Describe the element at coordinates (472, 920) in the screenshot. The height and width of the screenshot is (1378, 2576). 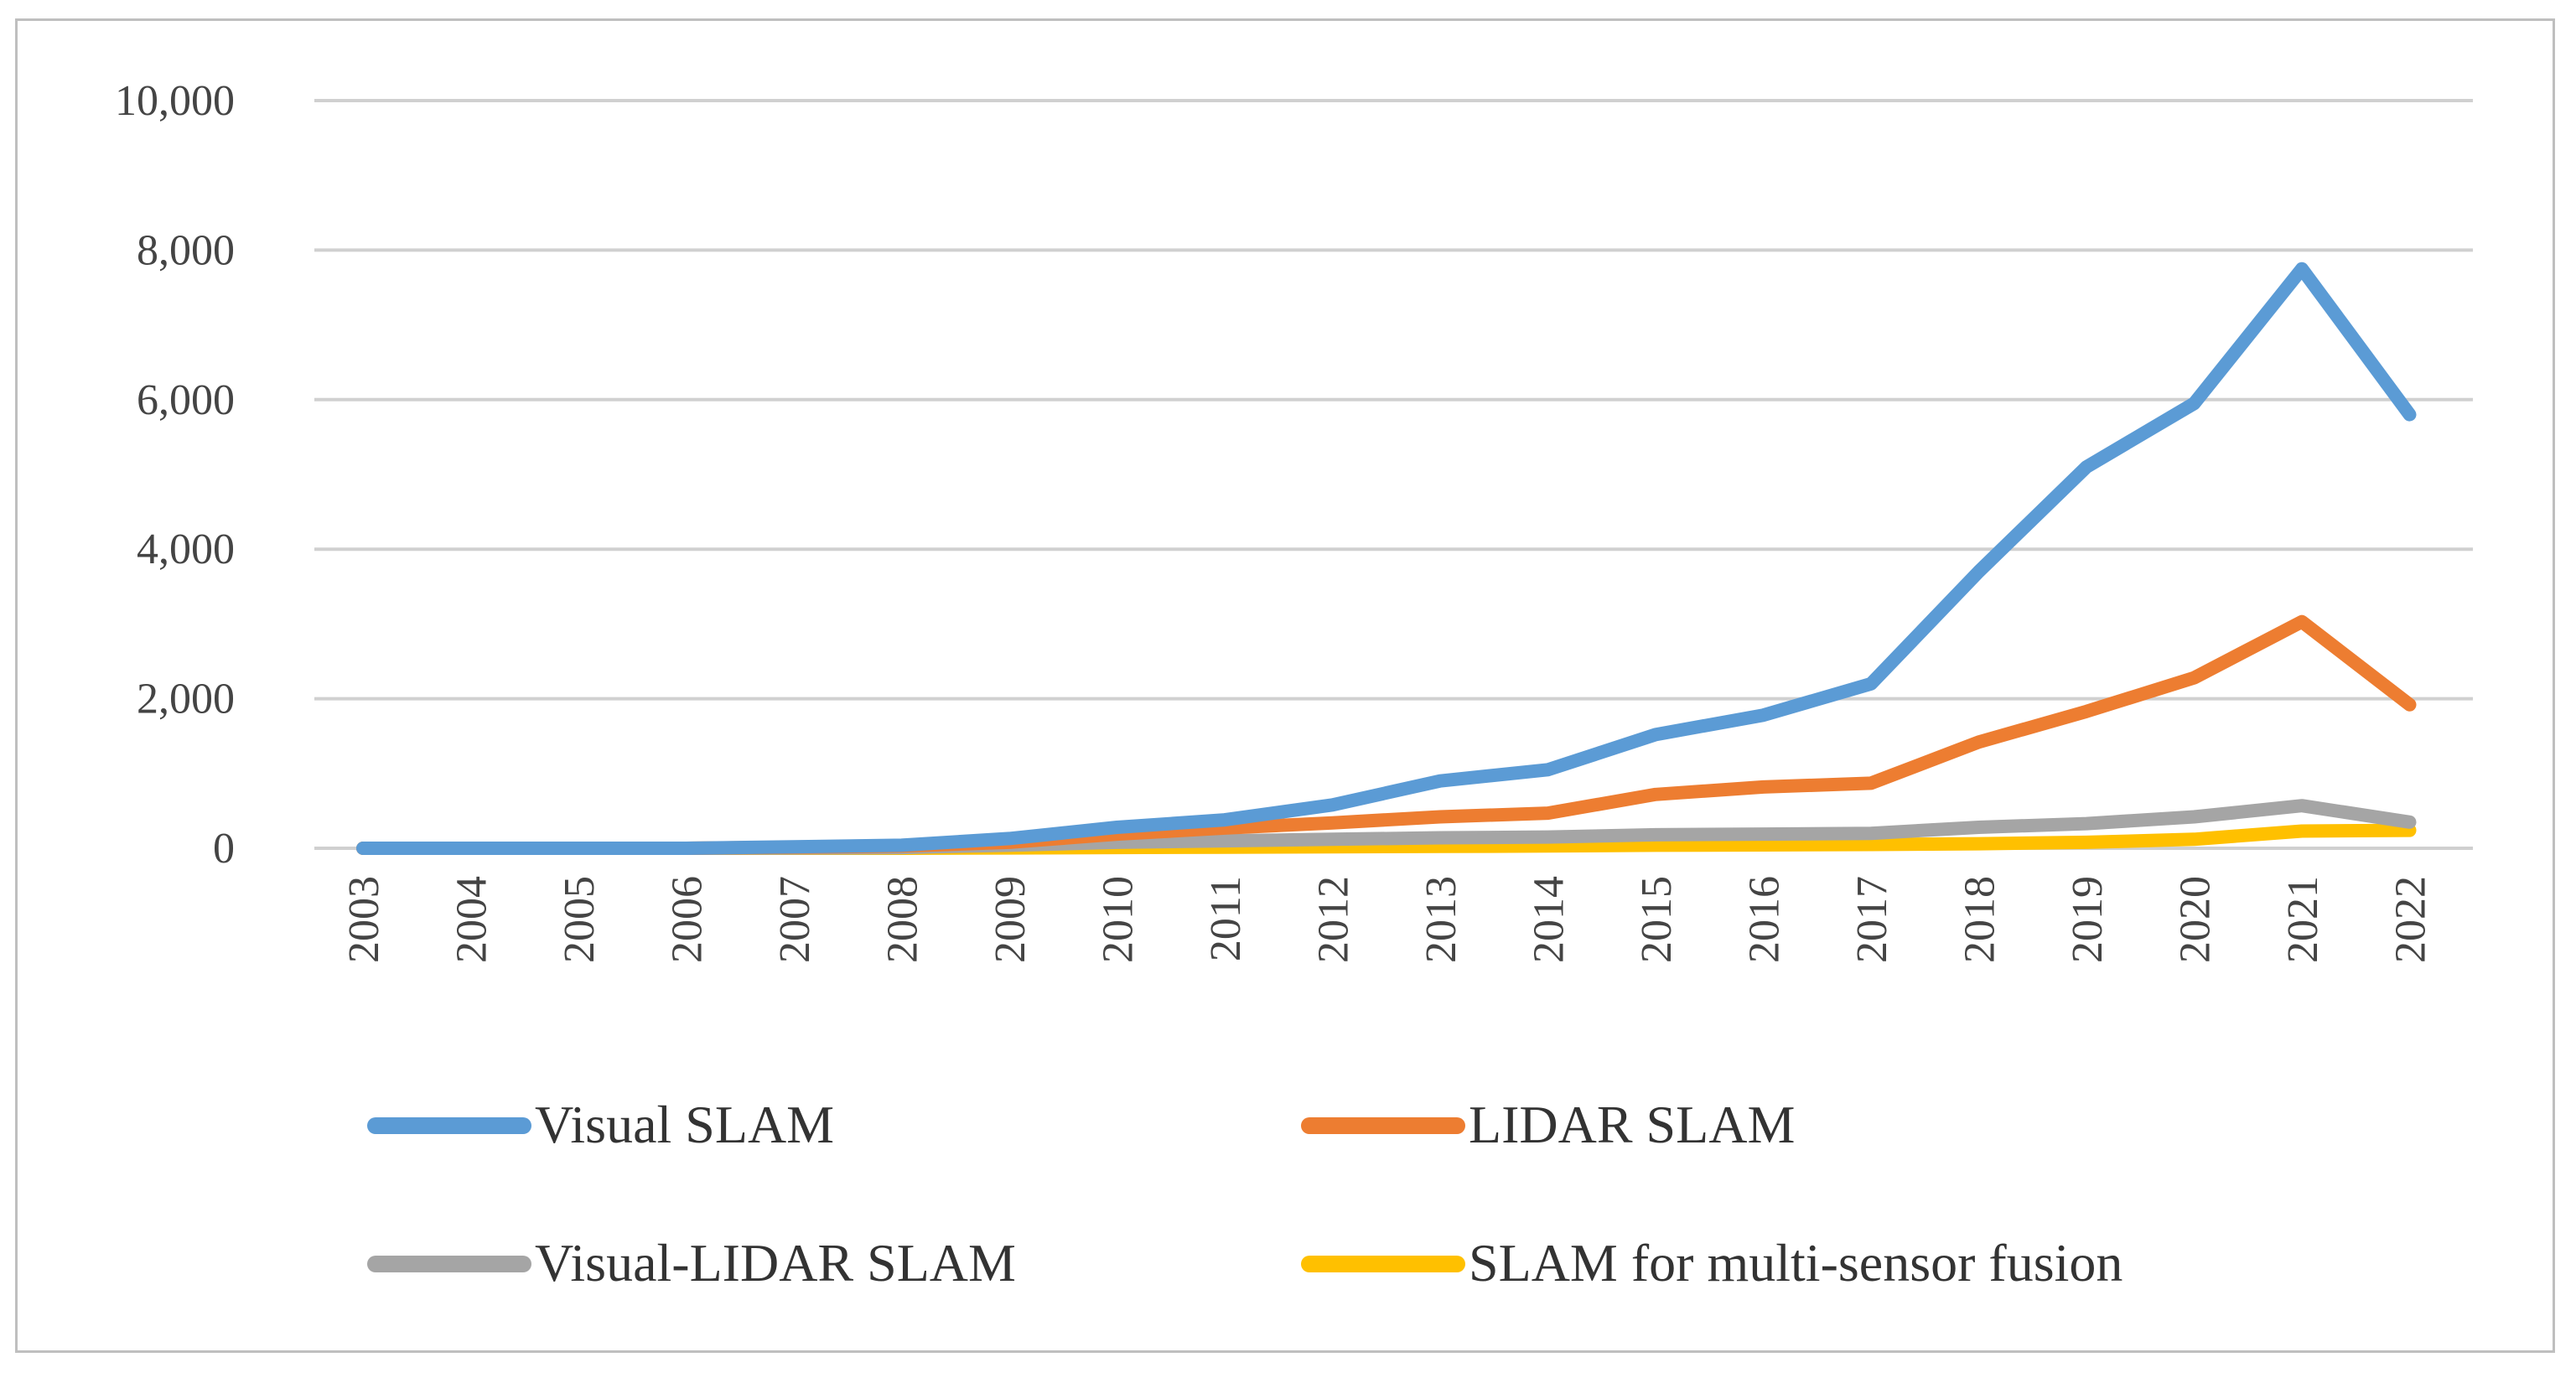
I see `x-tick-label: 2004` at that location.